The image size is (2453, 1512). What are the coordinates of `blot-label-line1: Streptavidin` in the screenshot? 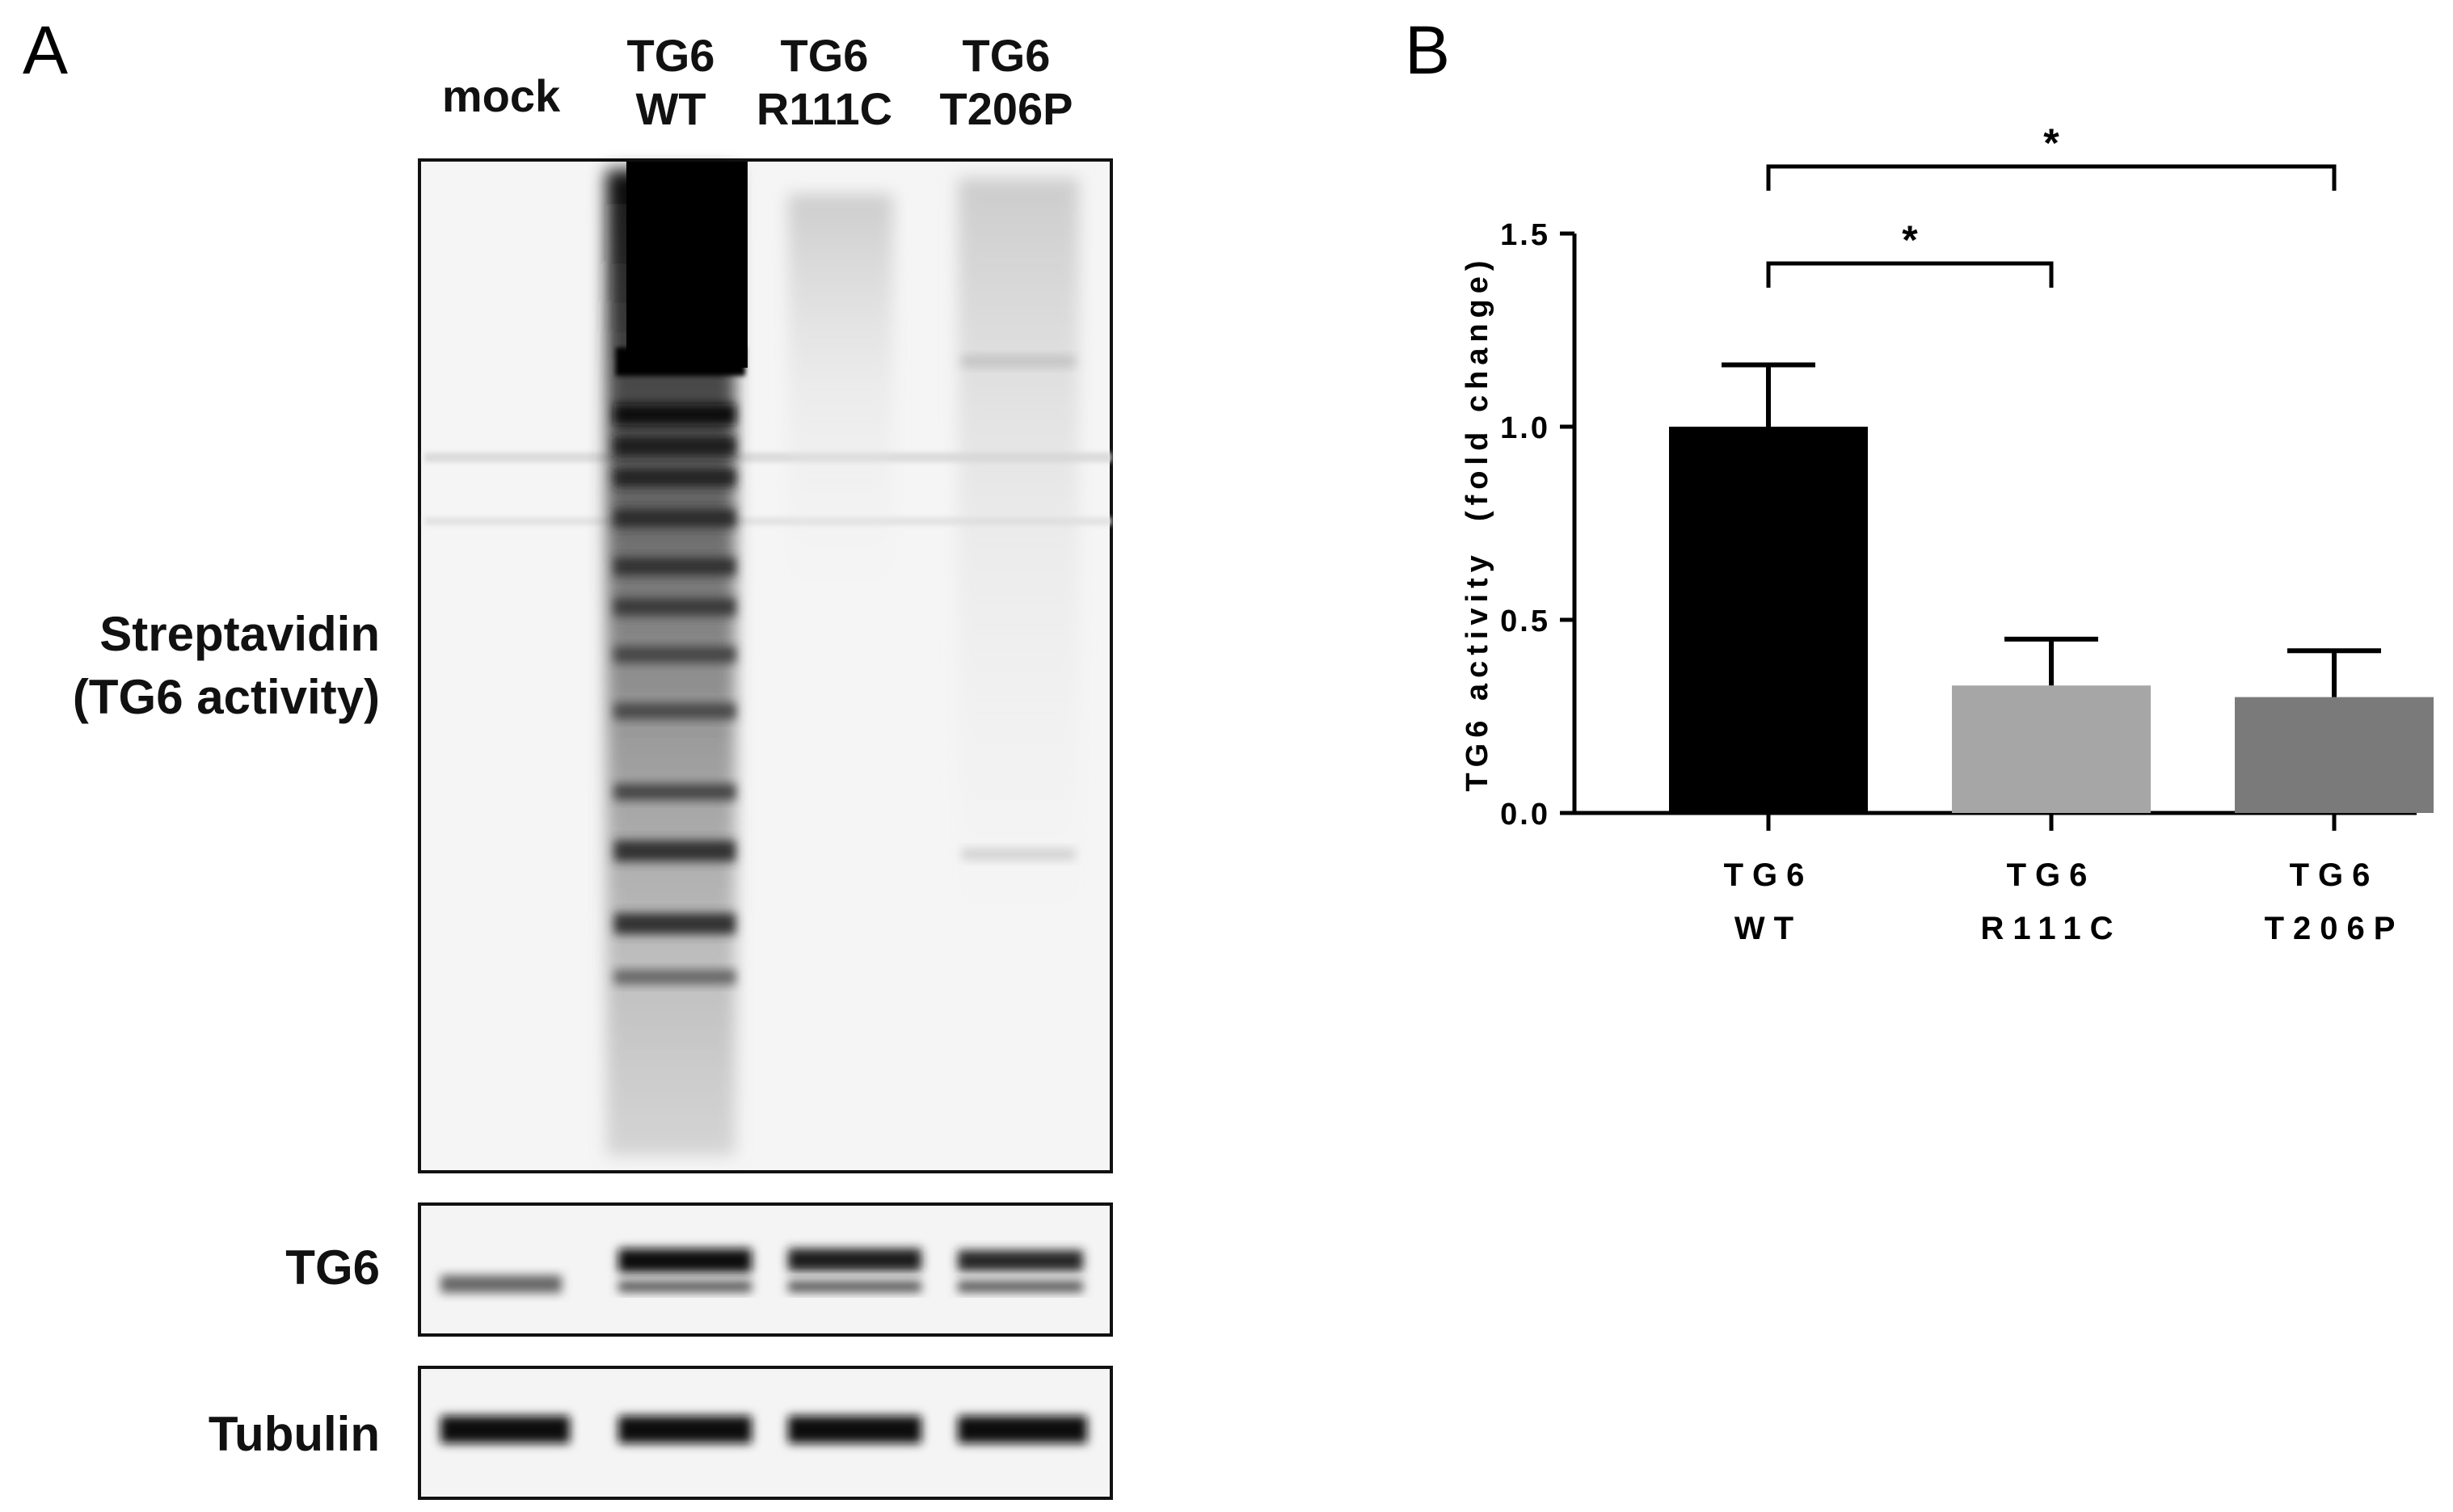 It's located at (240, 634).